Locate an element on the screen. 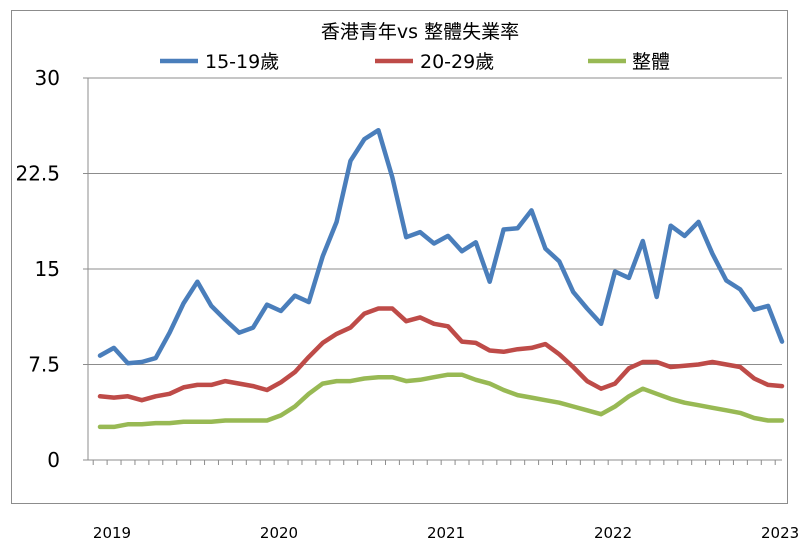  legend-label-0: 15-19歲 is located at coordinates (242, 62).